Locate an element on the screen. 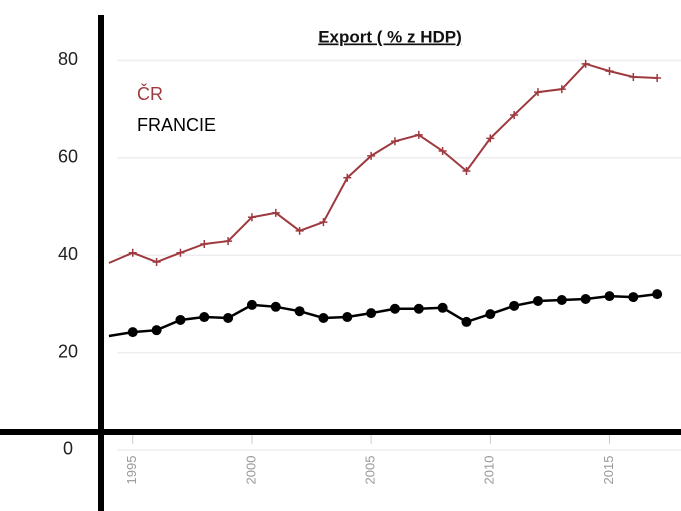 Image resolution: width=681 pixels, height=511 pixels. y-tick-label: 80 is located at coordinates (68, 59).